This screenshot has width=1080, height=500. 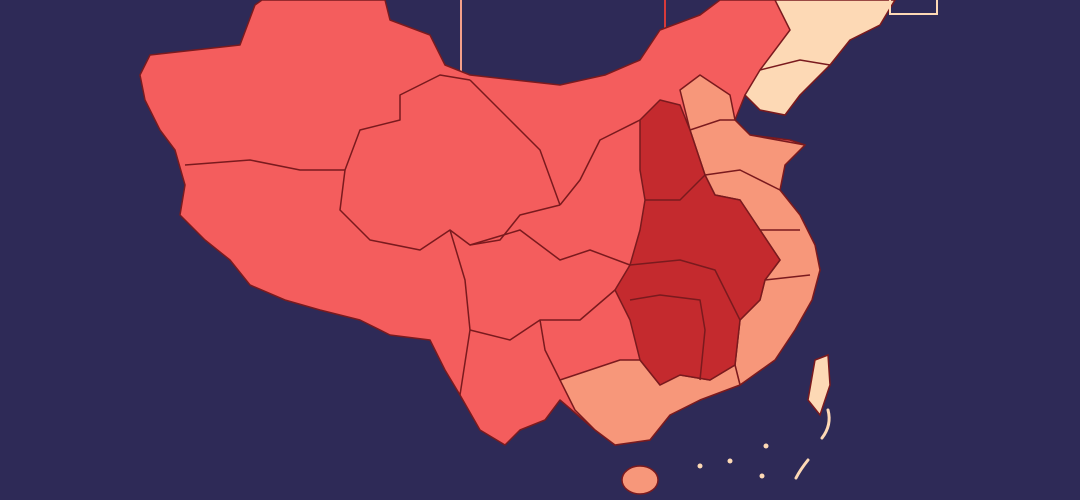 I want to click on inset-frame, so click(x=913, y=7).